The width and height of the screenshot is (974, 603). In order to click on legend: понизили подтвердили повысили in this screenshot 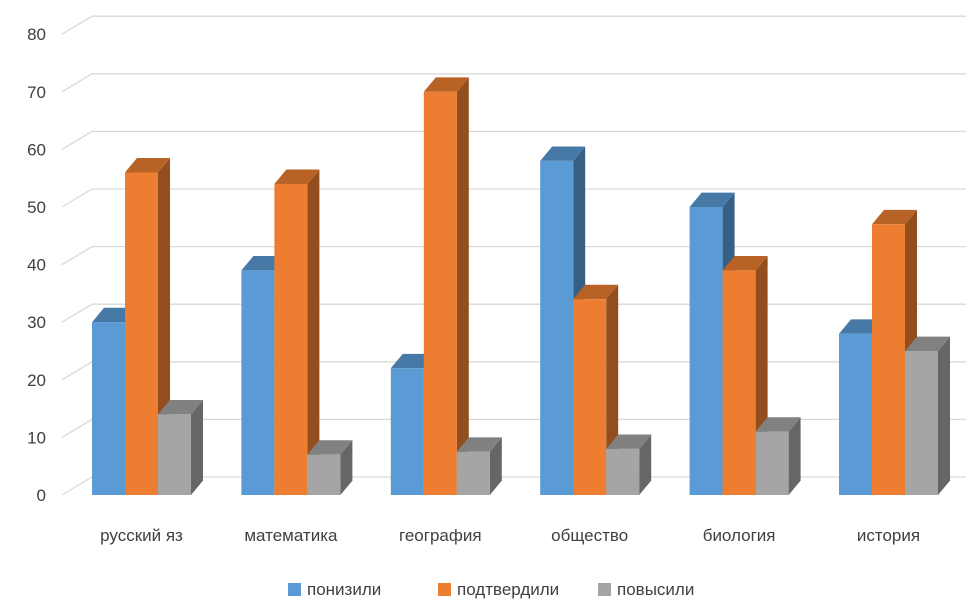, I will do `click(491, 589)`.